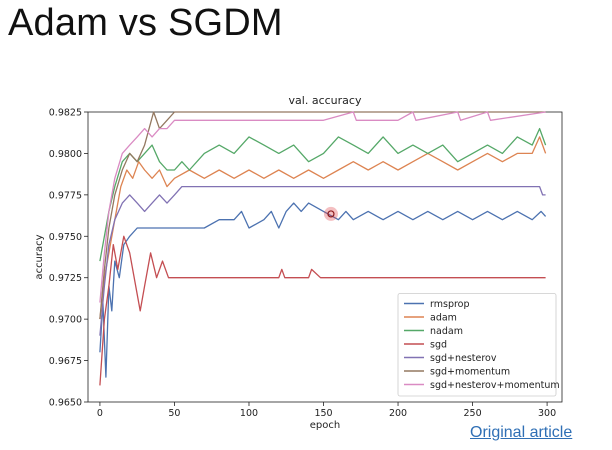 This screenshot has height=450, width=612. I want to click on chart-title: val. accuracy, so click(325, 100).